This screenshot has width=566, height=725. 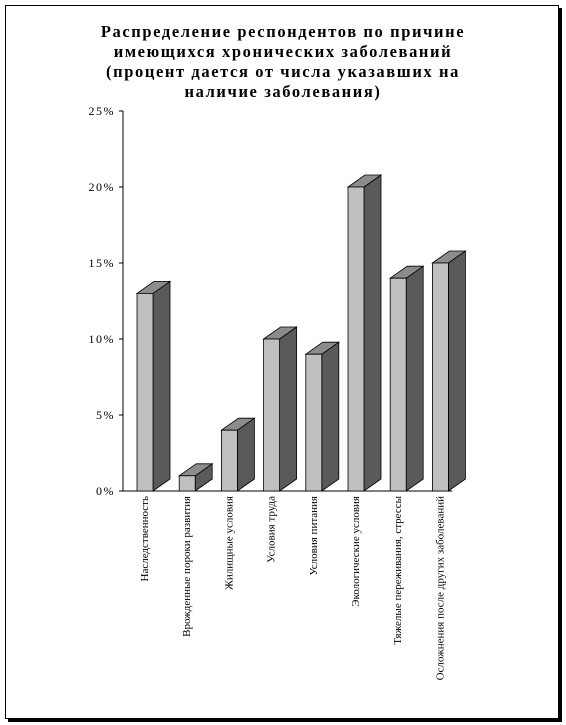 What do you see at coordinates (102, 111) in the screenshot?
I see `y-tick-label: 25%` at bounding box center [102, 111].